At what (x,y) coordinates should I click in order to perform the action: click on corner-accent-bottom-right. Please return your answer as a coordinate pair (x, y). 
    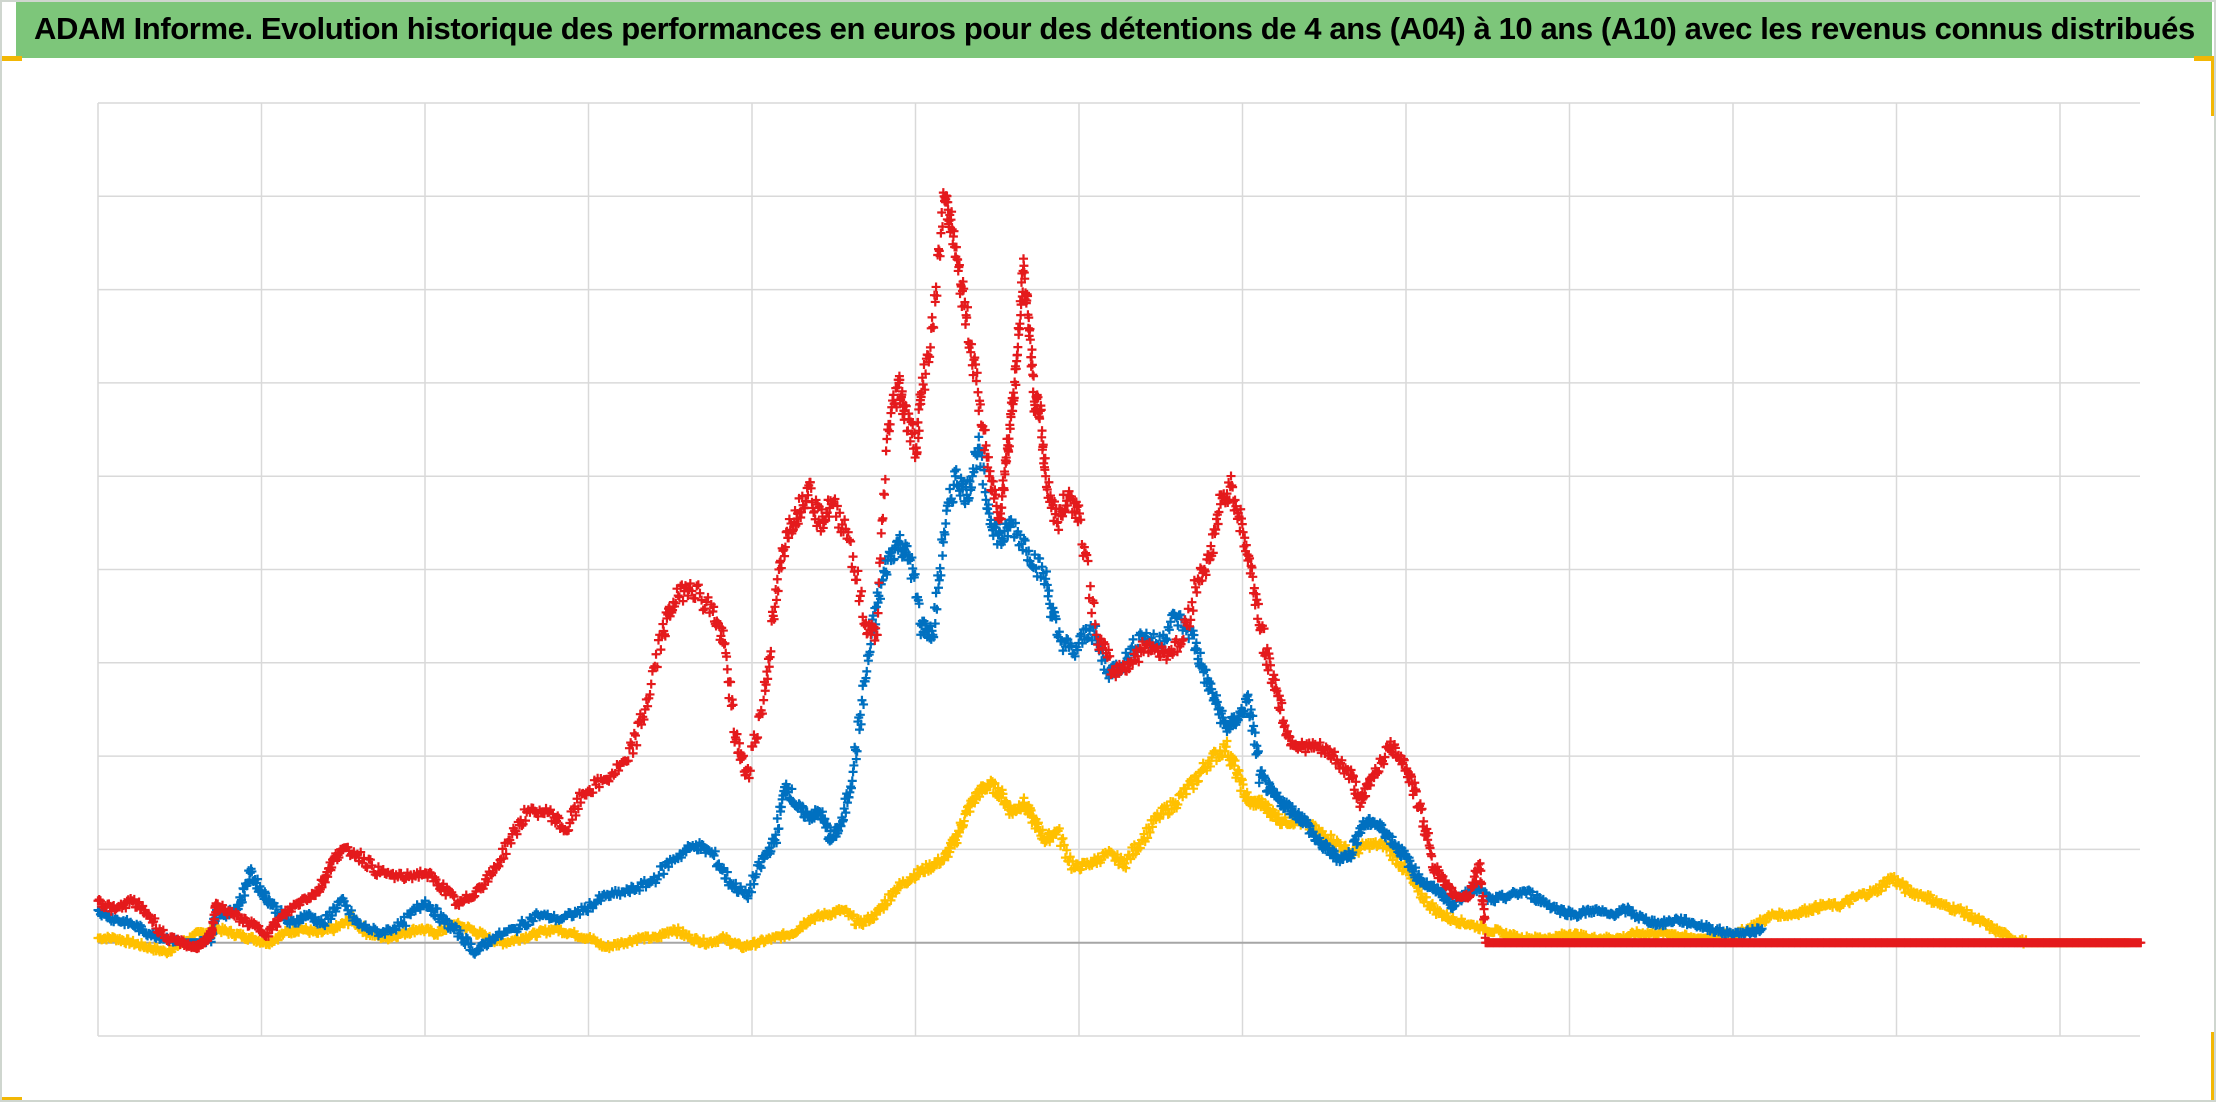
    Looking at the image, I should click on (2213, 1067).